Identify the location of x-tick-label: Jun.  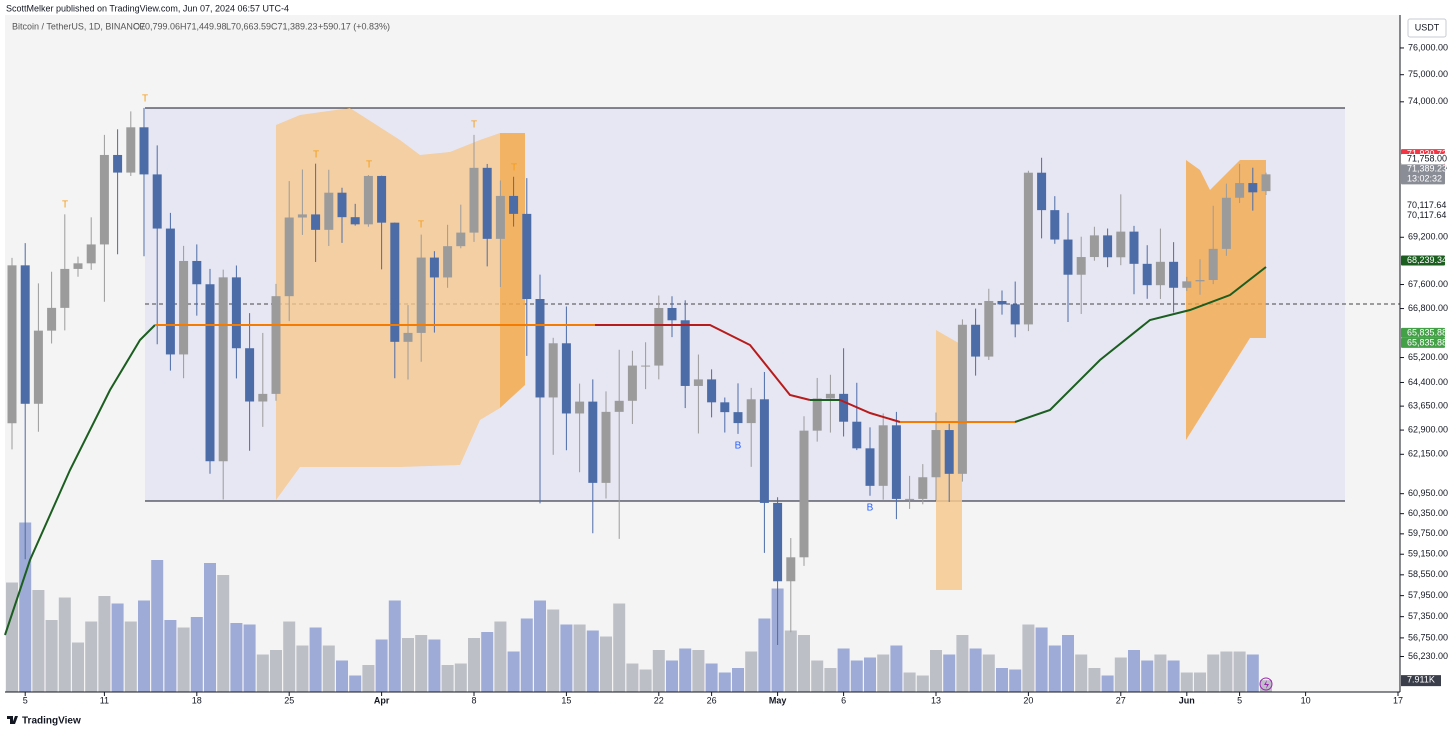
(1187, 700).